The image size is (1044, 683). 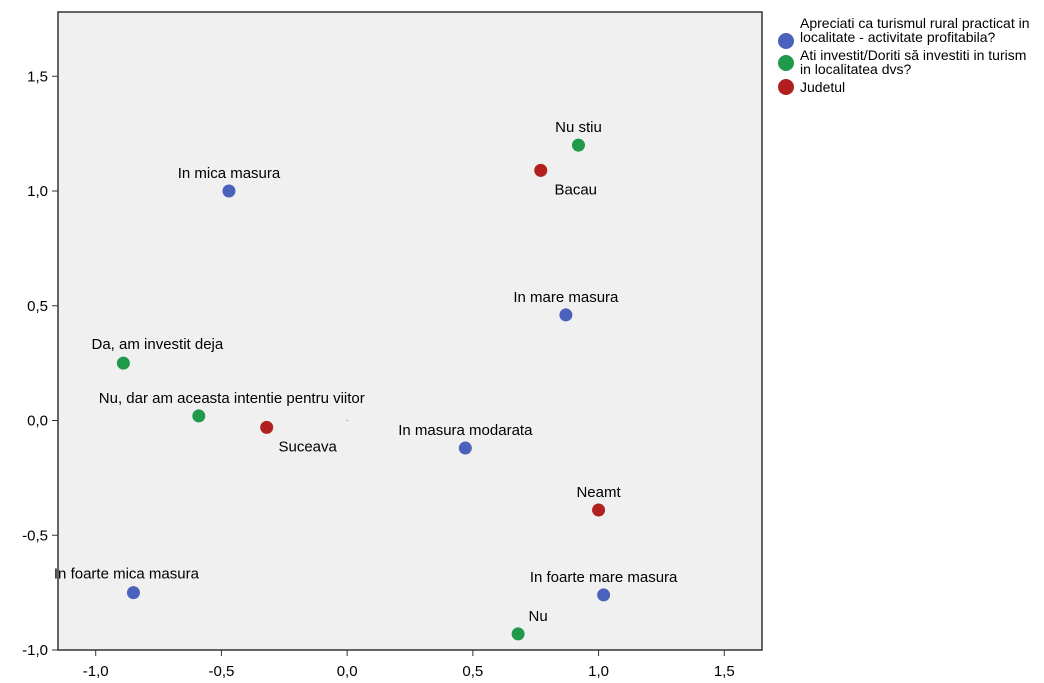 I want to click on y-tick-label: -0,5, so click(x=35, y=535).